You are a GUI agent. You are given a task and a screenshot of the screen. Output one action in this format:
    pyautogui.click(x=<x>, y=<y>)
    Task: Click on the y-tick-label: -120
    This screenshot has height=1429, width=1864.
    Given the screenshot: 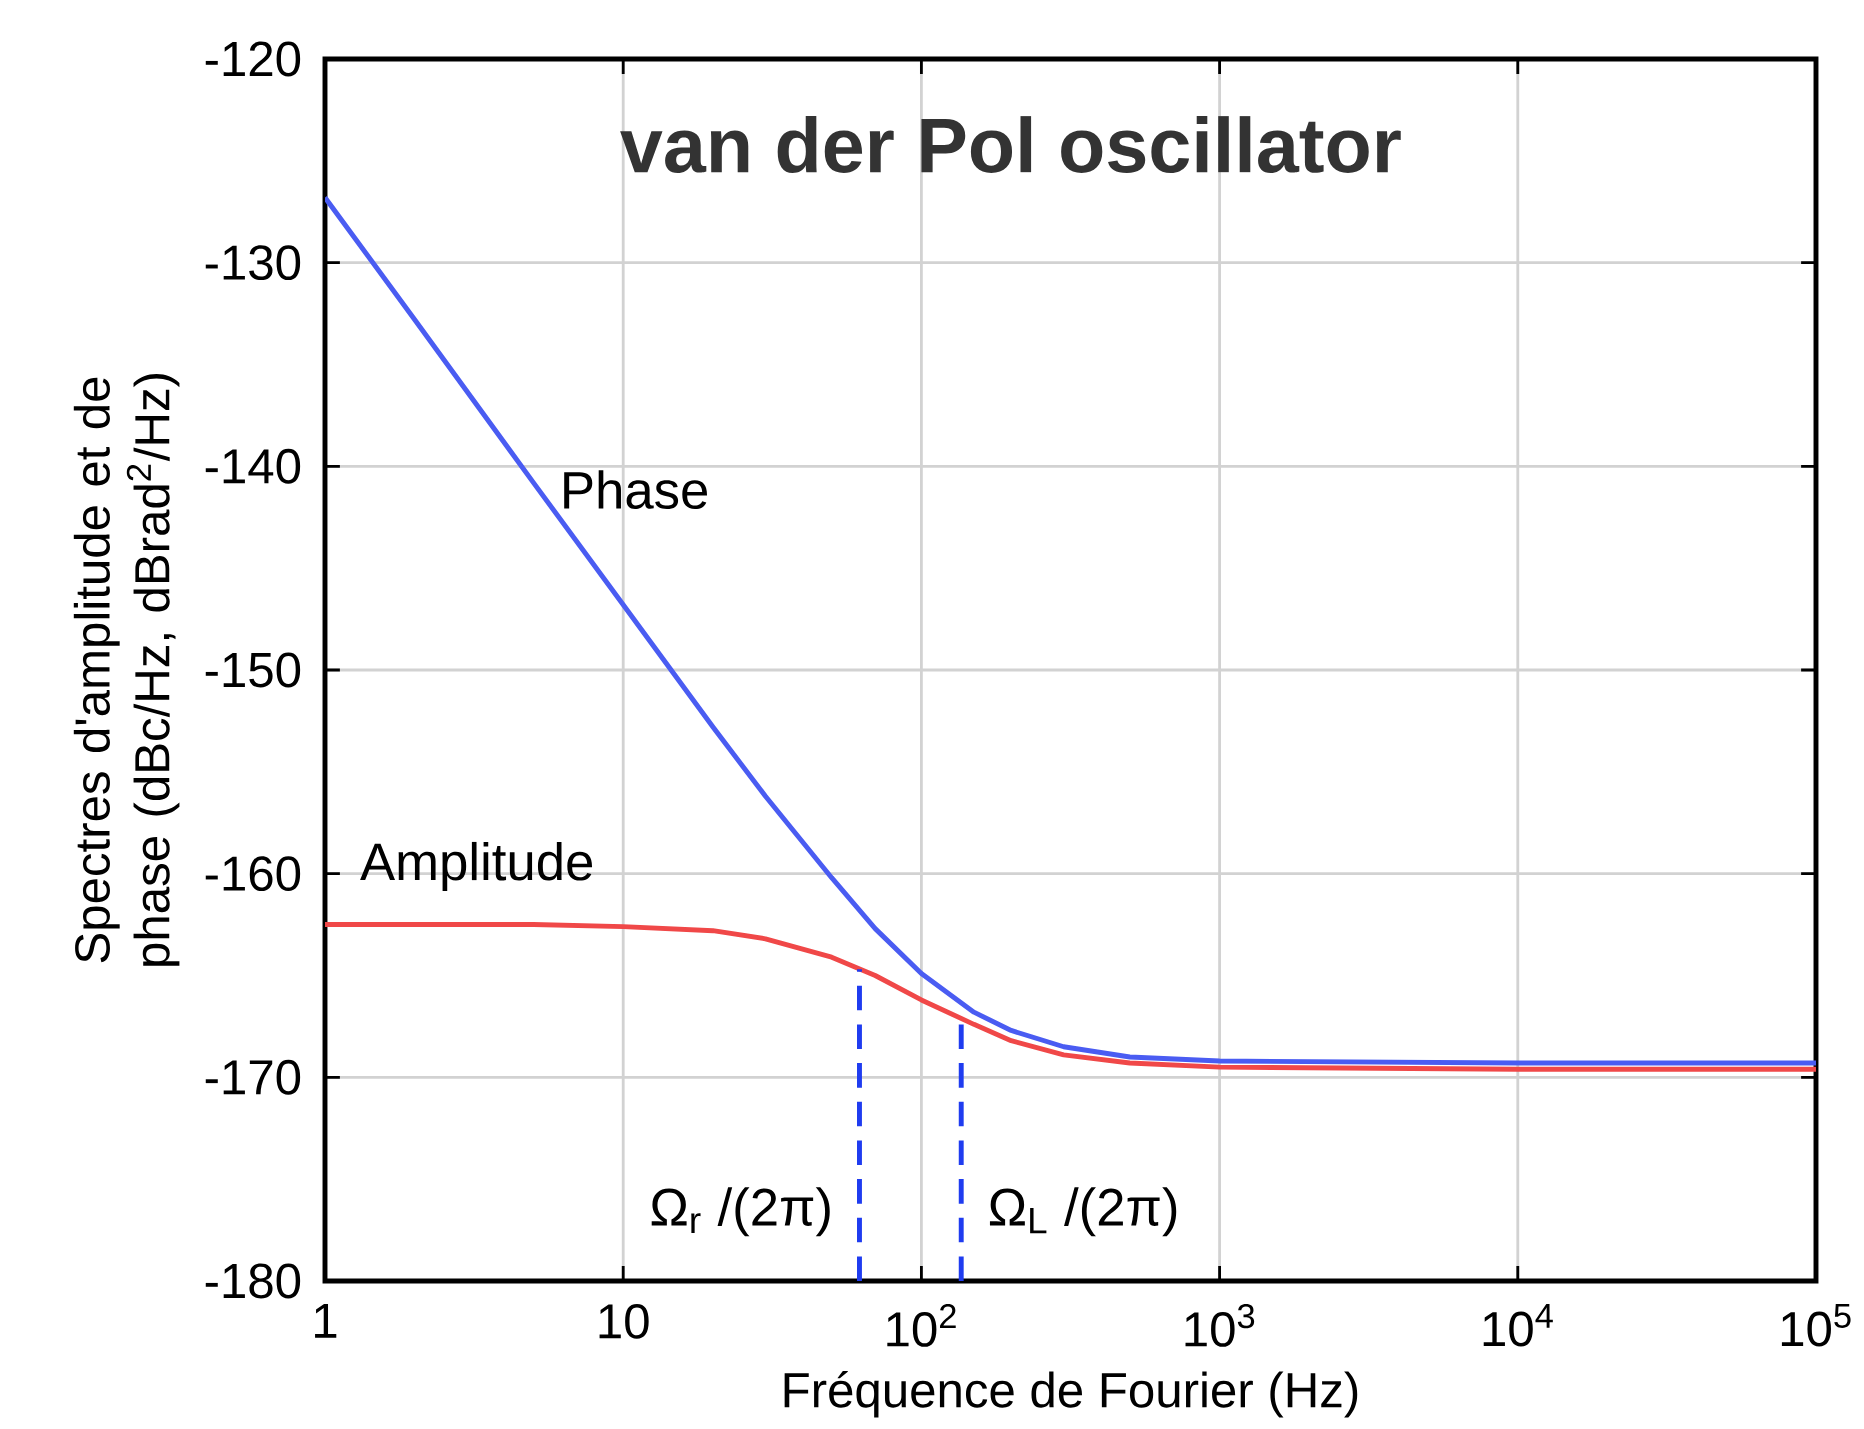 What is the action you would take?
    pyautogui.click(x=253, y=59)
    